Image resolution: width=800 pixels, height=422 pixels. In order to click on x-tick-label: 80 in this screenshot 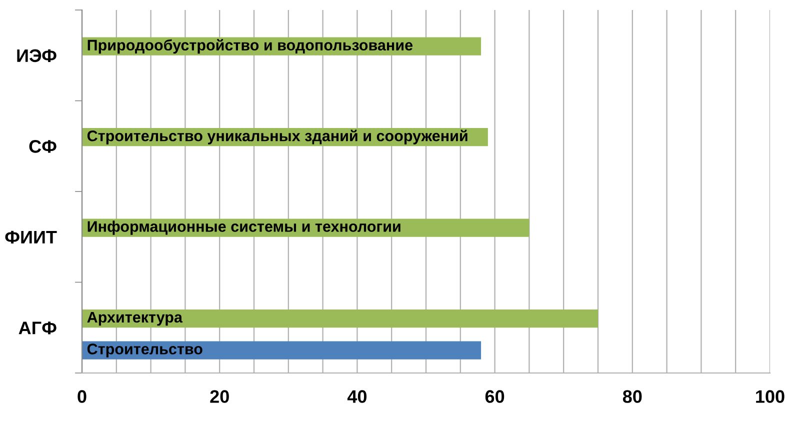, I will do `click(632, 396)`.